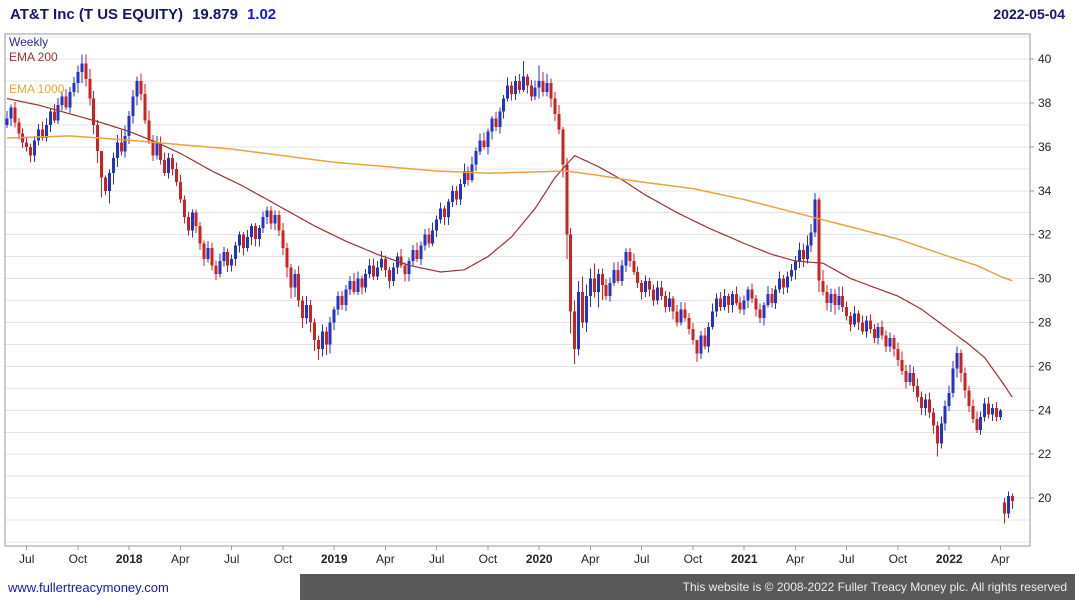  I want to click on ema1000-label: EMA 1000, so click(37, 89).